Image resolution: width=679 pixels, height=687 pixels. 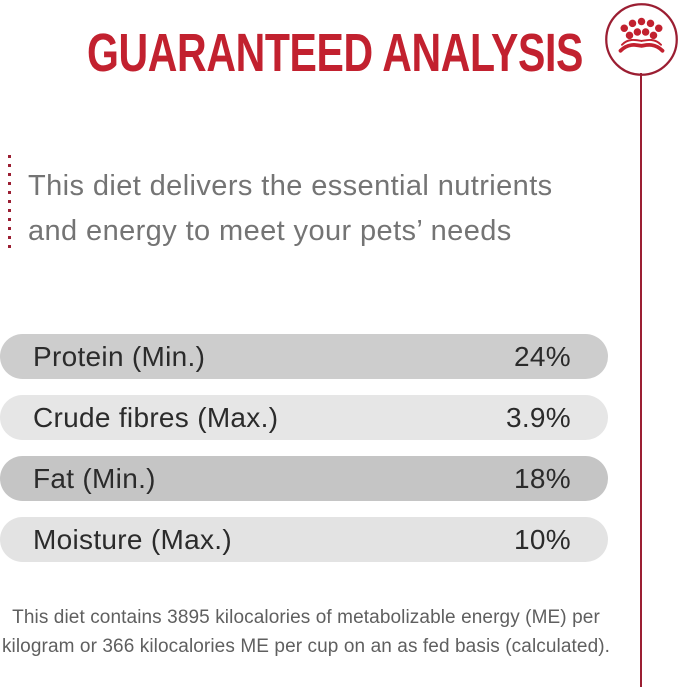 I want to click on brand-vertical-line, so click(x=641, y=380).